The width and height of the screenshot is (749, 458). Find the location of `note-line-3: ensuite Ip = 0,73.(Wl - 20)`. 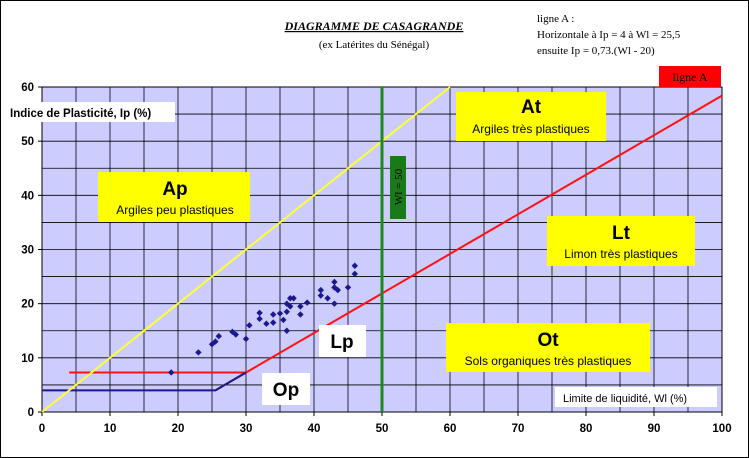

note-line-3: ensuite Ip = 0,73.(Wl - 20) is located at coordinates (596, 51).